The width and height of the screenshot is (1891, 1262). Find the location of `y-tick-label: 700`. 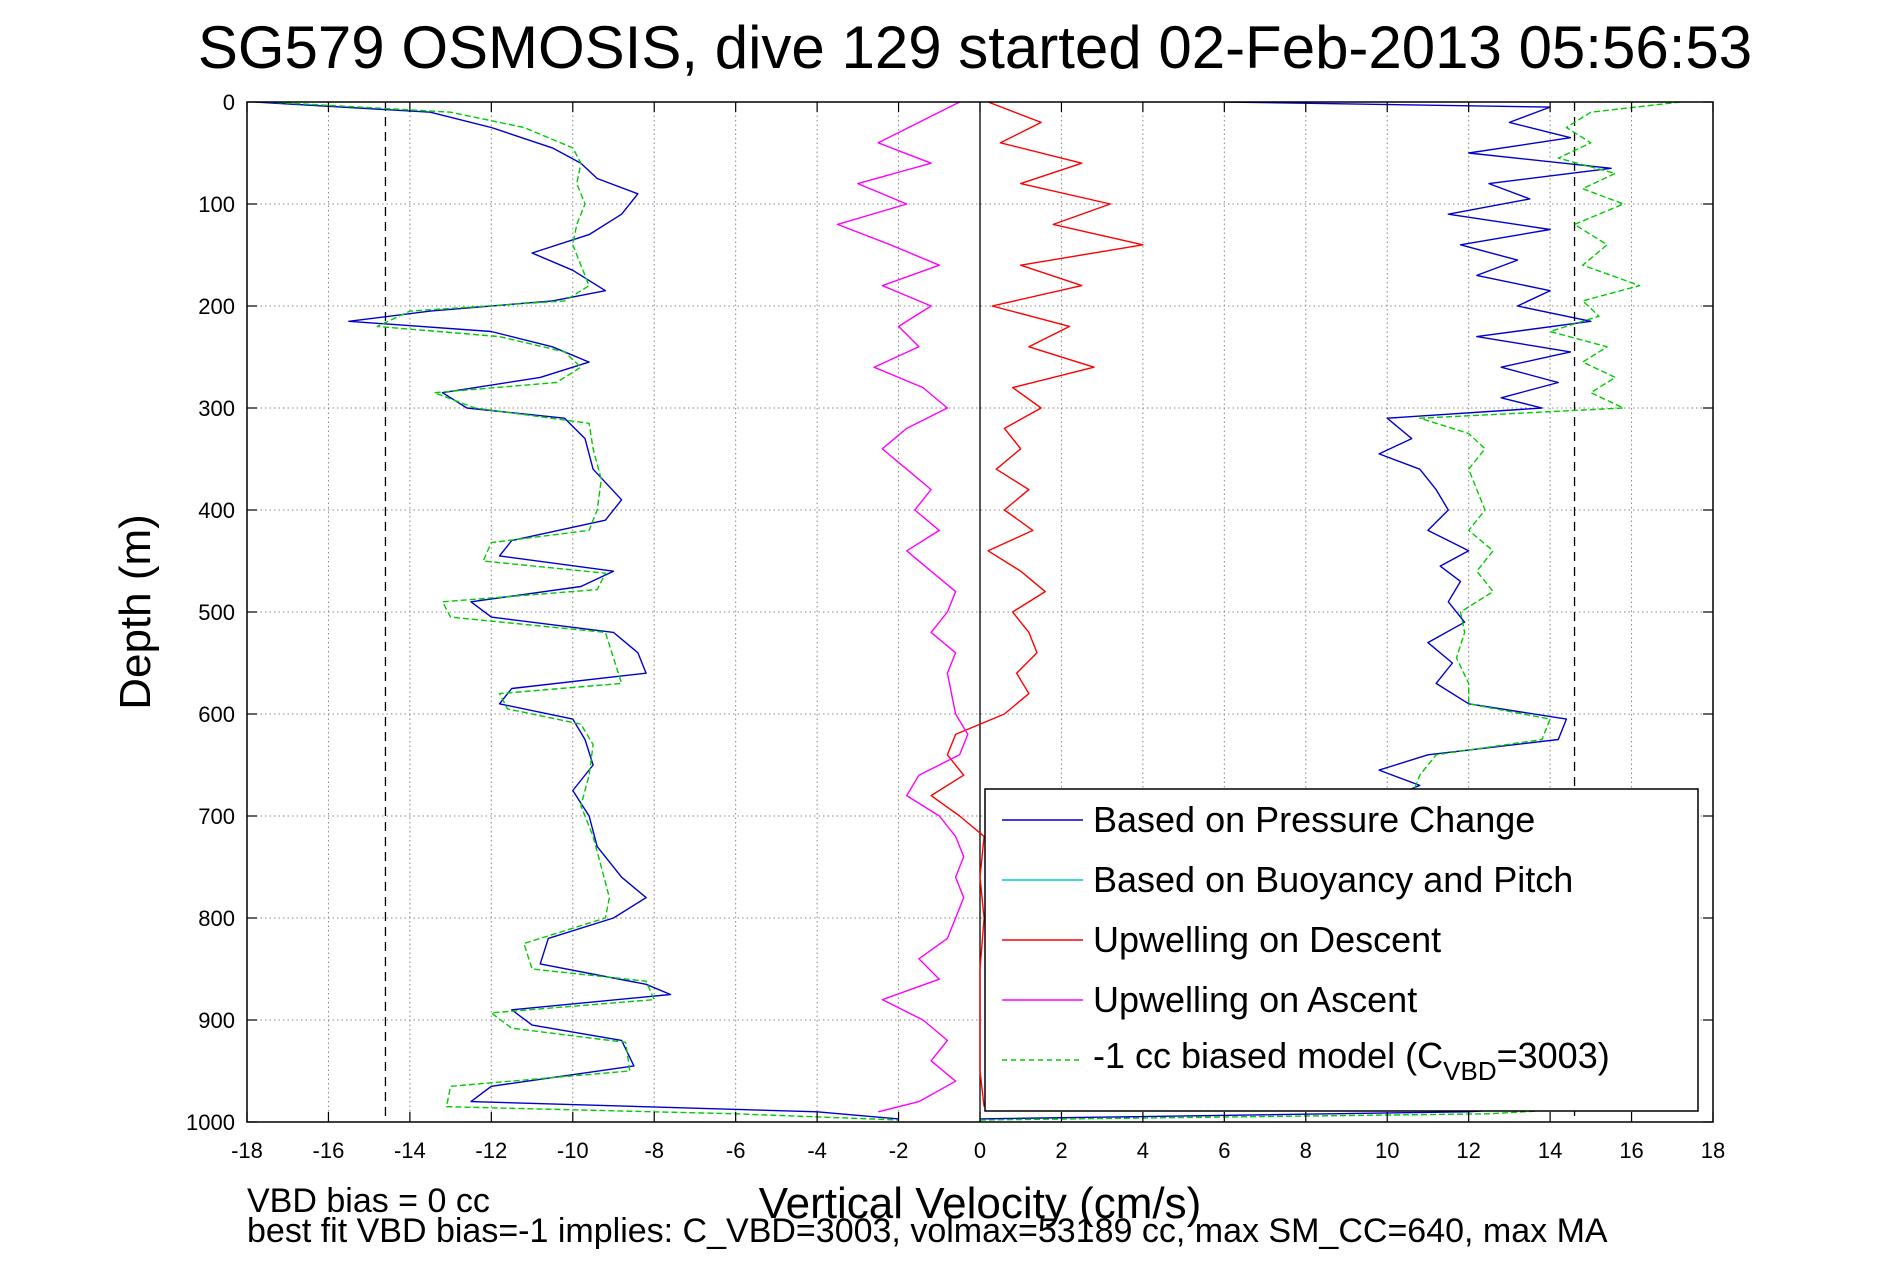

y-tick-label: 700 is located at coordinates (216, 816).